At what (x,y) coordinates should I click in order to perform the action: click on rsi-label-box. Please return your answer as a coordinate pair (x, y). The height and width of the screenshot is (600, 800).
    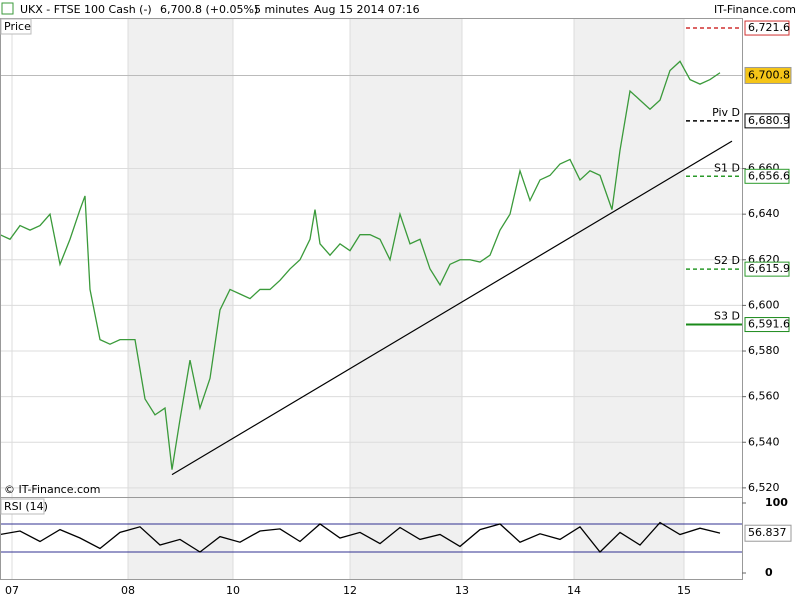
    Looking at the image, I should click on (22, 506).